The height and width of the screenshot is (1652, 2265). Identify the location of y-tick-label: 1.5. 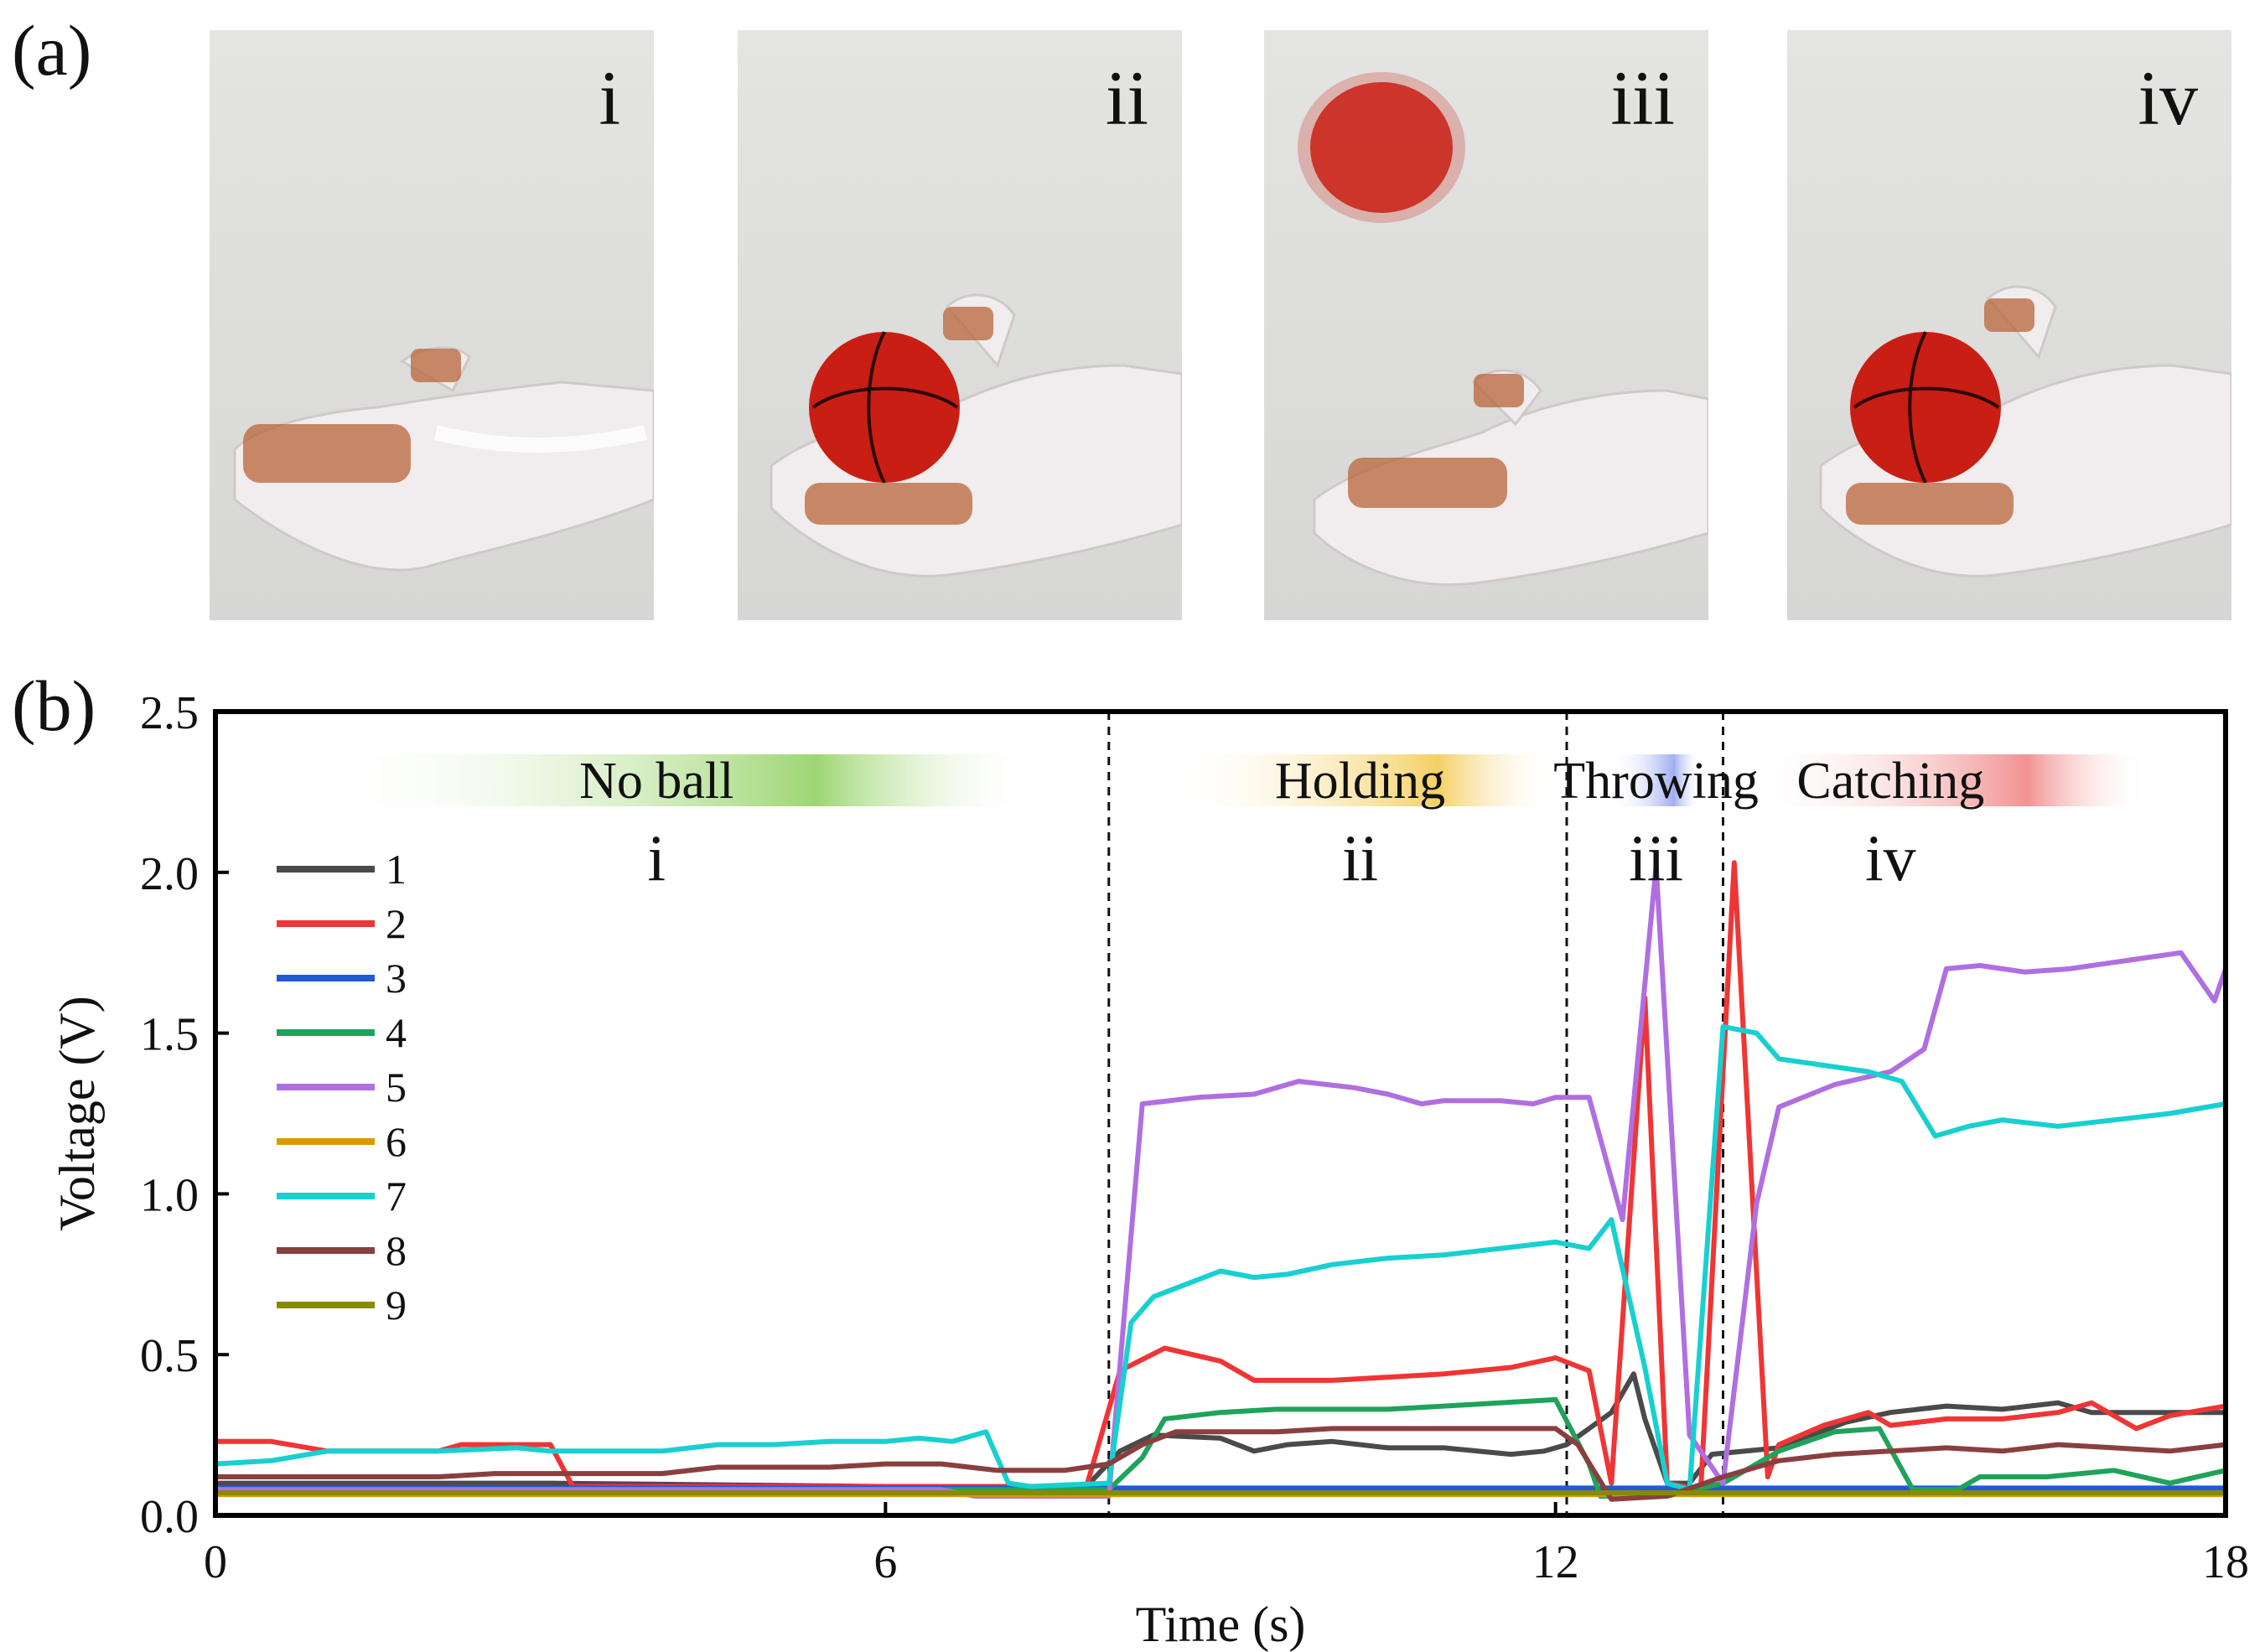
(169, 1035).